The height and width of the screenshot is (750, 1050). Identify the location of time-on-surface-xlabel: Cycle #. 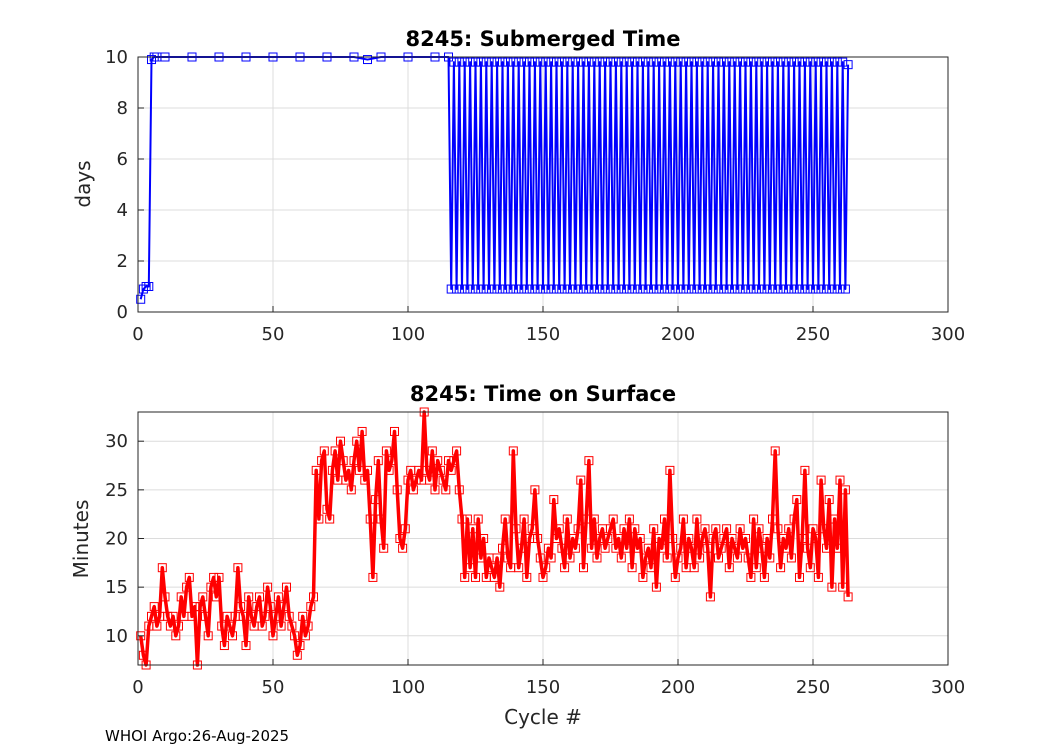
(543, 717).